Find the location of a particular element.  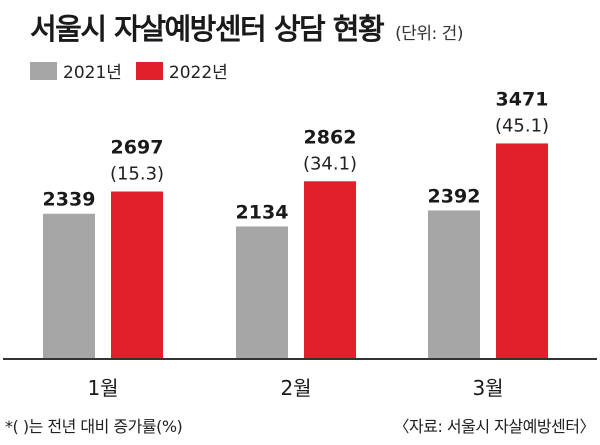

legend-swatch-2022 is located at coordinates (149, 70).